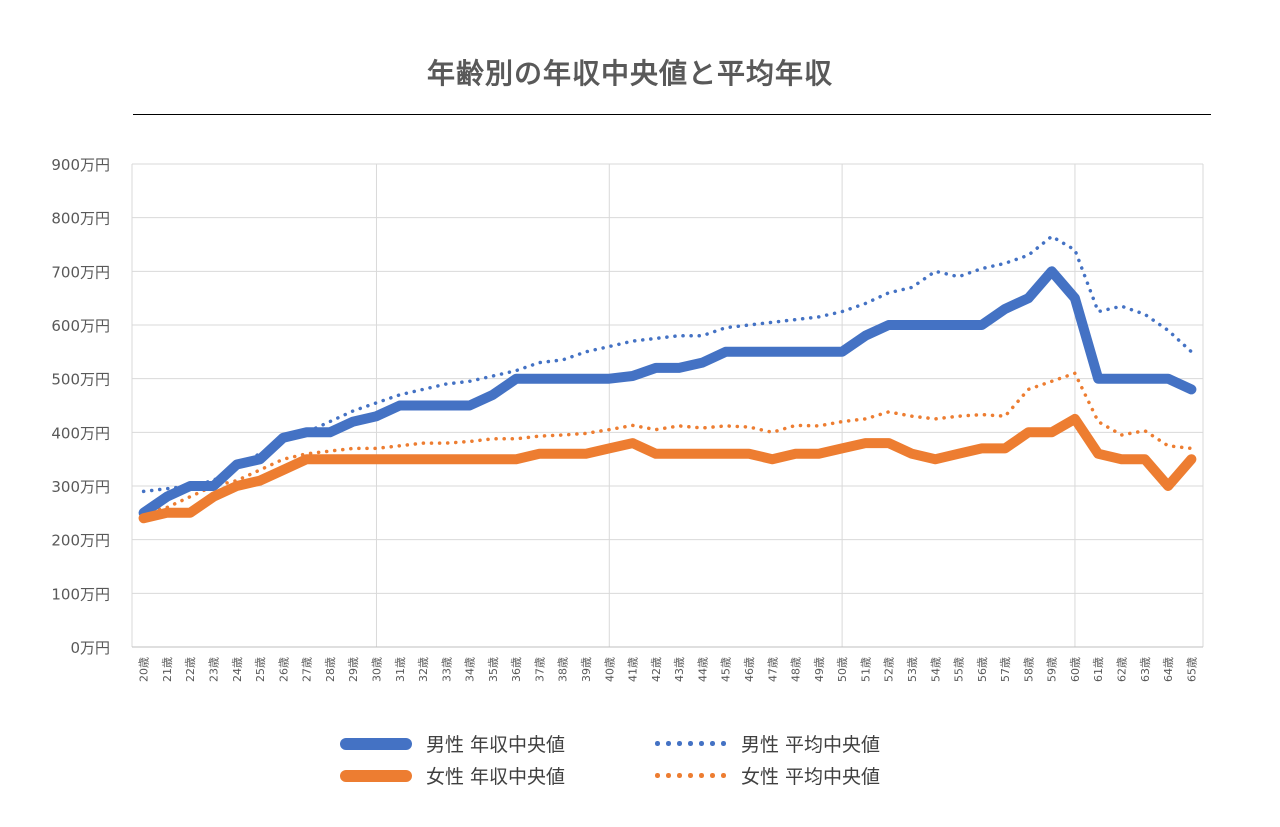 The width and height of the screenshot is (1280, 827). What do you see at coordinates (1075, 669) in the screenshot?
I see `x-tick-label: 60歳` at bounding box center [1075, 669].